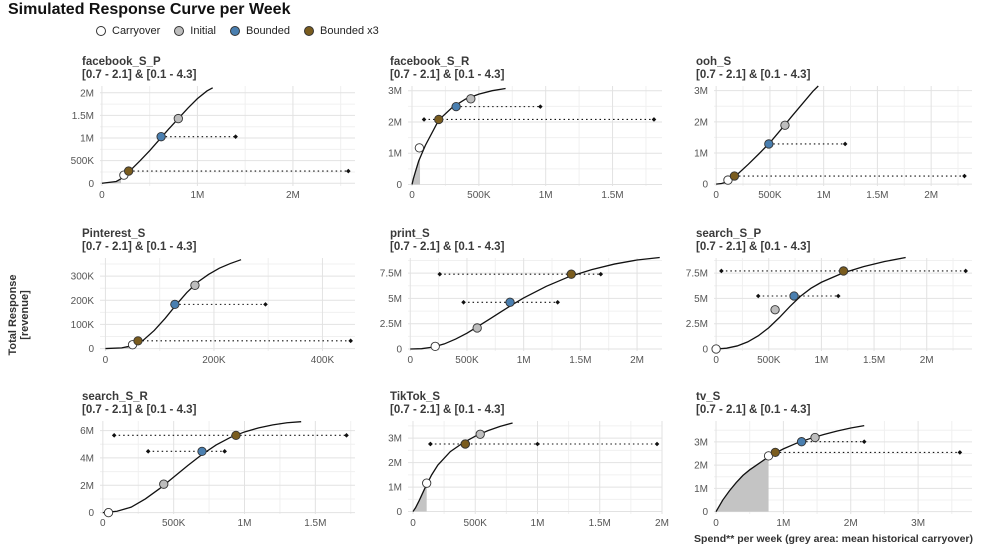 This screenshot has width=981, height=548. What do you see at coordinates (753, 404) in the screenshot?
I see `panel-title: tv_S [0.7 - 2.1] & [0.1 - 4.3]` at bounding box center [753, 404].